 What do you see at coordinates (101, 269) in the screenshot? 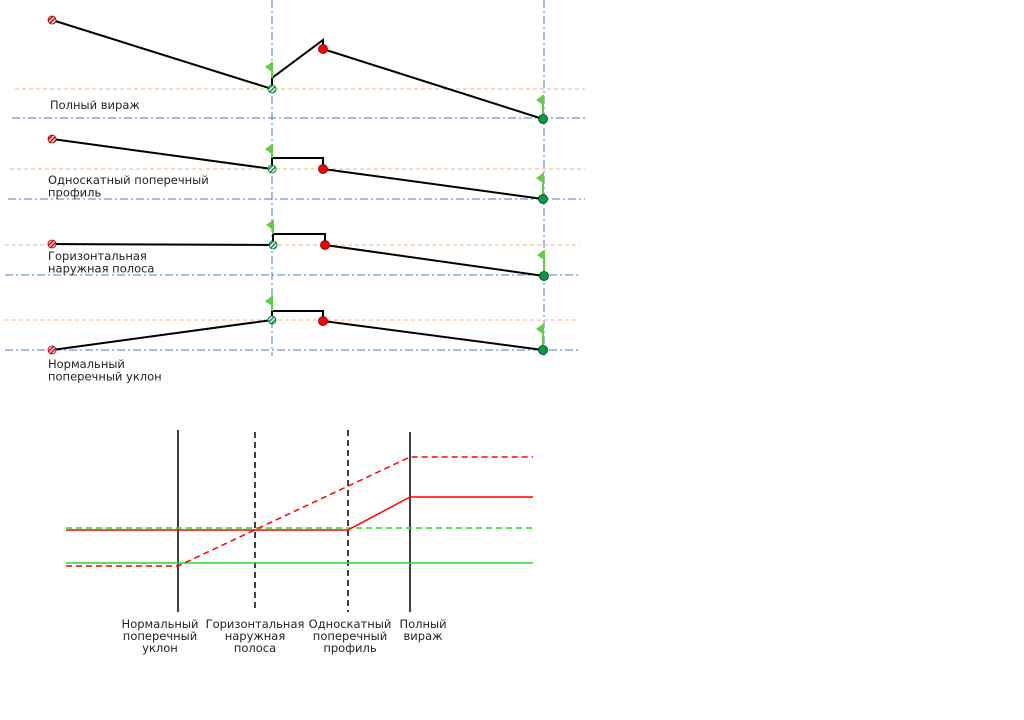
I see `cross-section-label: наружная полоса` at bounding box center [101, 269].